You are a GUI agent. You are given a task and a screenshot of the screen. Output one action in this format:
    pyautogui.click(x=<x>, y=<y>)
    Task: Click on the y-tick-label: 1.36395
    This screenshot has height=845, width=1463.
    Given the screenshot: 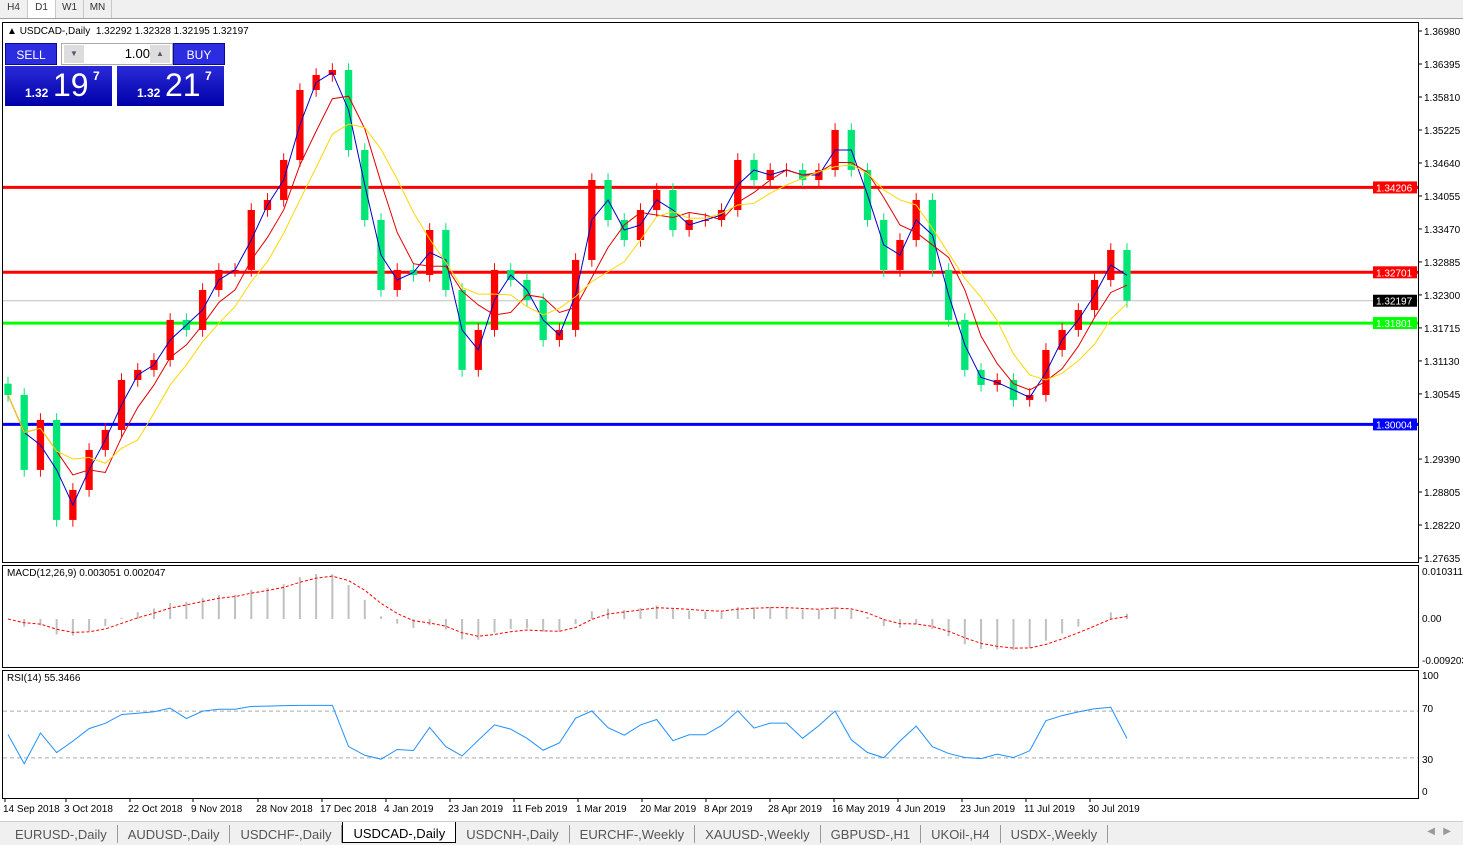 What is the action you would take?
    pyautogui.click(x=1442, y=65)
    